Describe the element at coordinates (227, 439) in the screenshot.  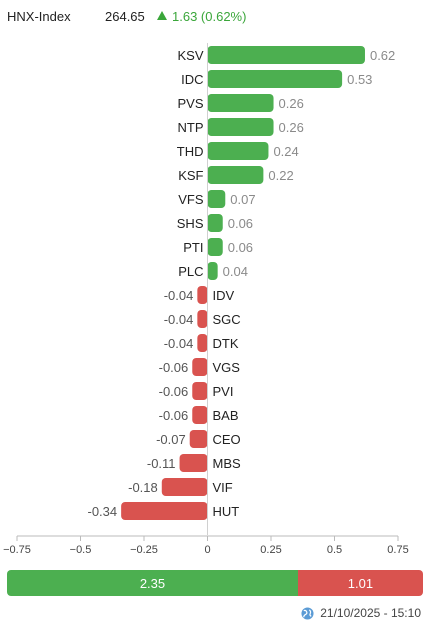
I see `category-label: CEO` at that location.